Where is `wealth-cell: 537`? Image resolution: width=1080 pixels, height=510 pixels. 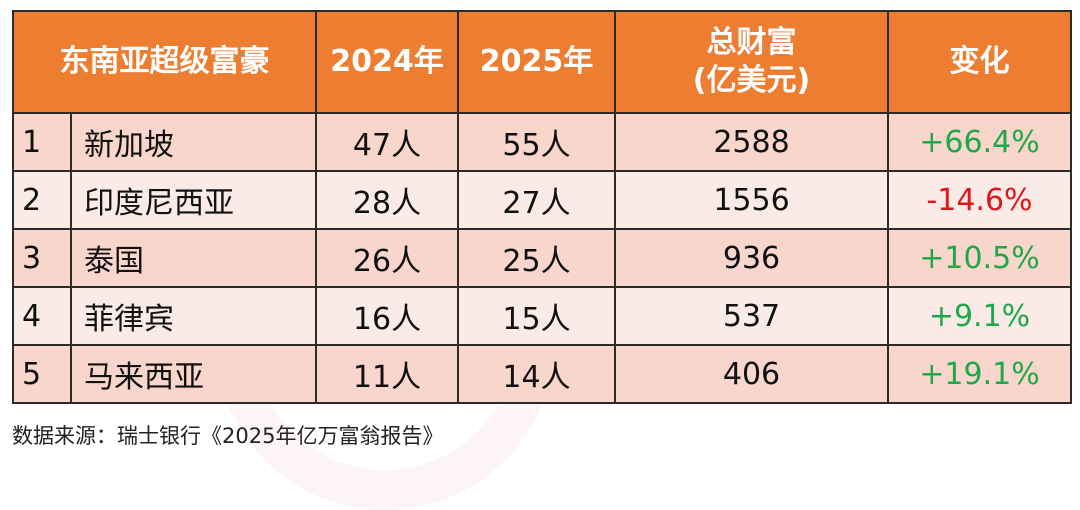 wealth-cell: 537 is located at coordinates (751, 316).